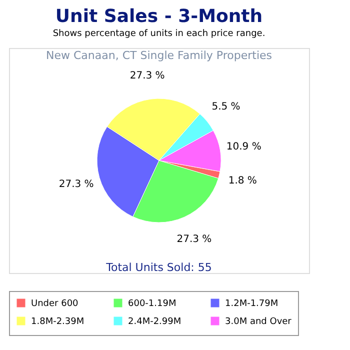 This screenshot has height=350, width=350. Describe the element at coordinates (258, 322) in the screenshot. I see `legend-label: 3.0M and Over` at that location.